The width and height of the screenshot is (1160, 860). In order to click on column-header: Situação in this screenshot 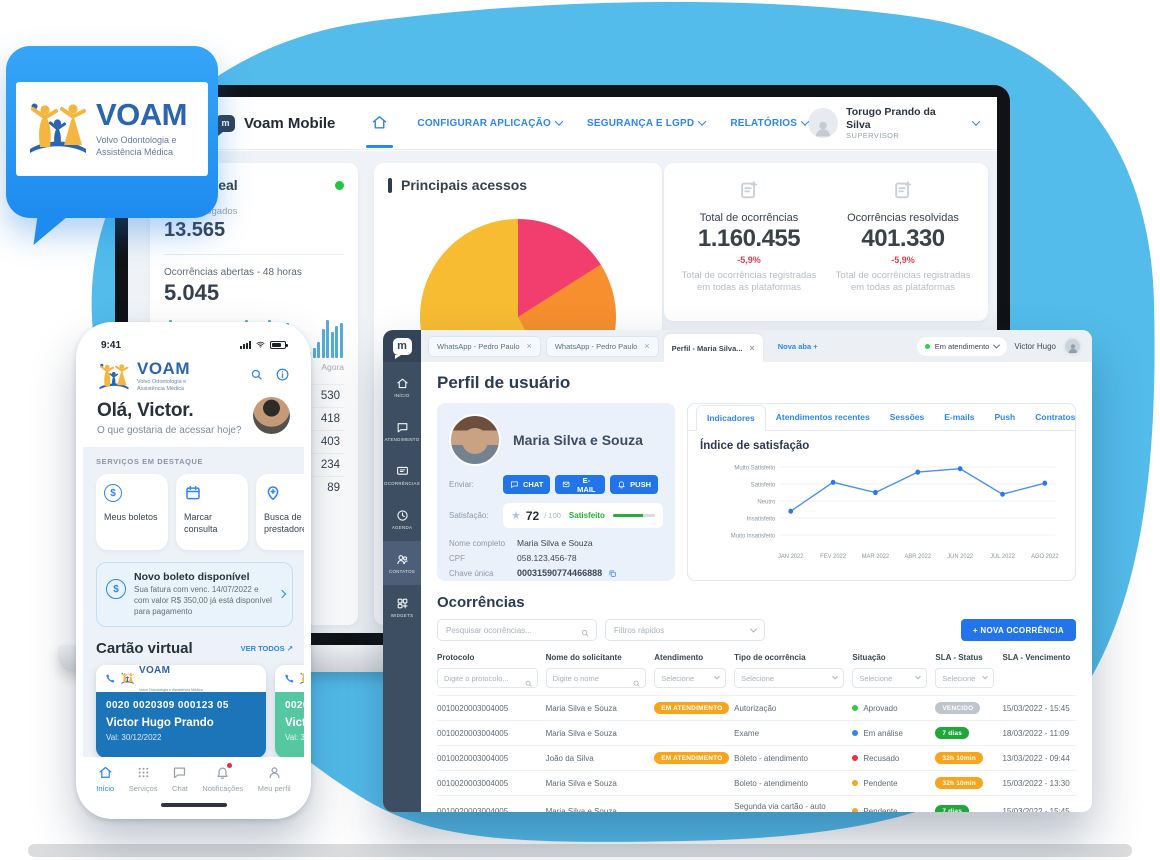, I will do `click(869, 657)`.